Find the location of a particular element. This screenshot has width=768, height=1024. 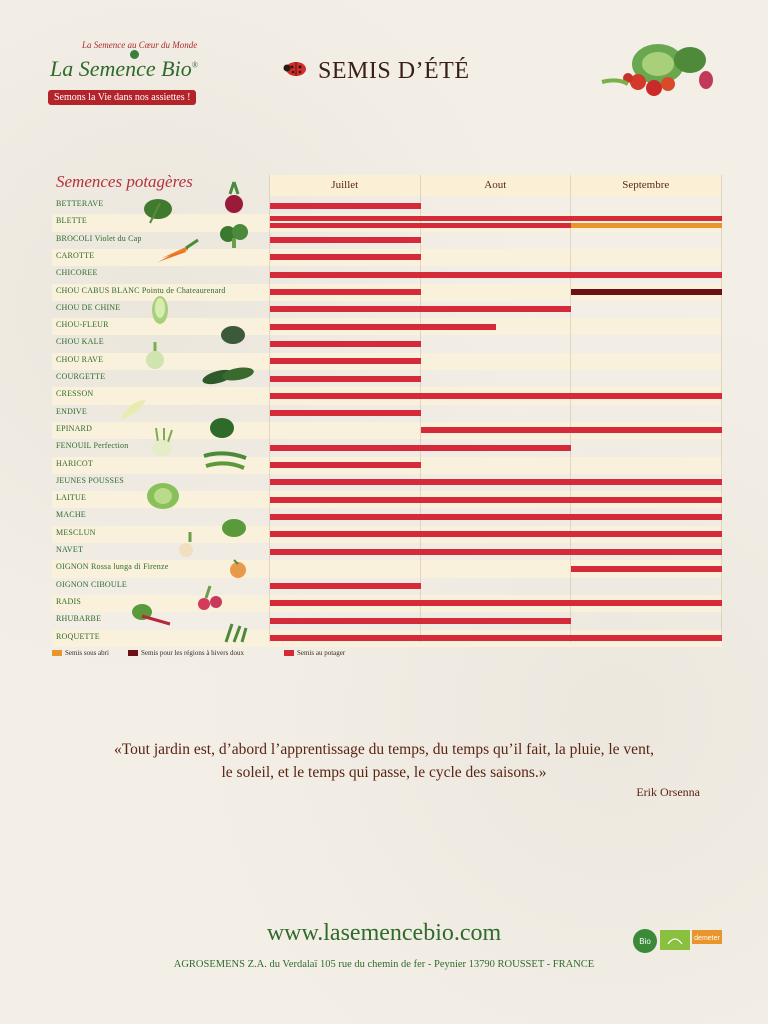

month-header-2: Septembre is located at coordinates (646, 185).